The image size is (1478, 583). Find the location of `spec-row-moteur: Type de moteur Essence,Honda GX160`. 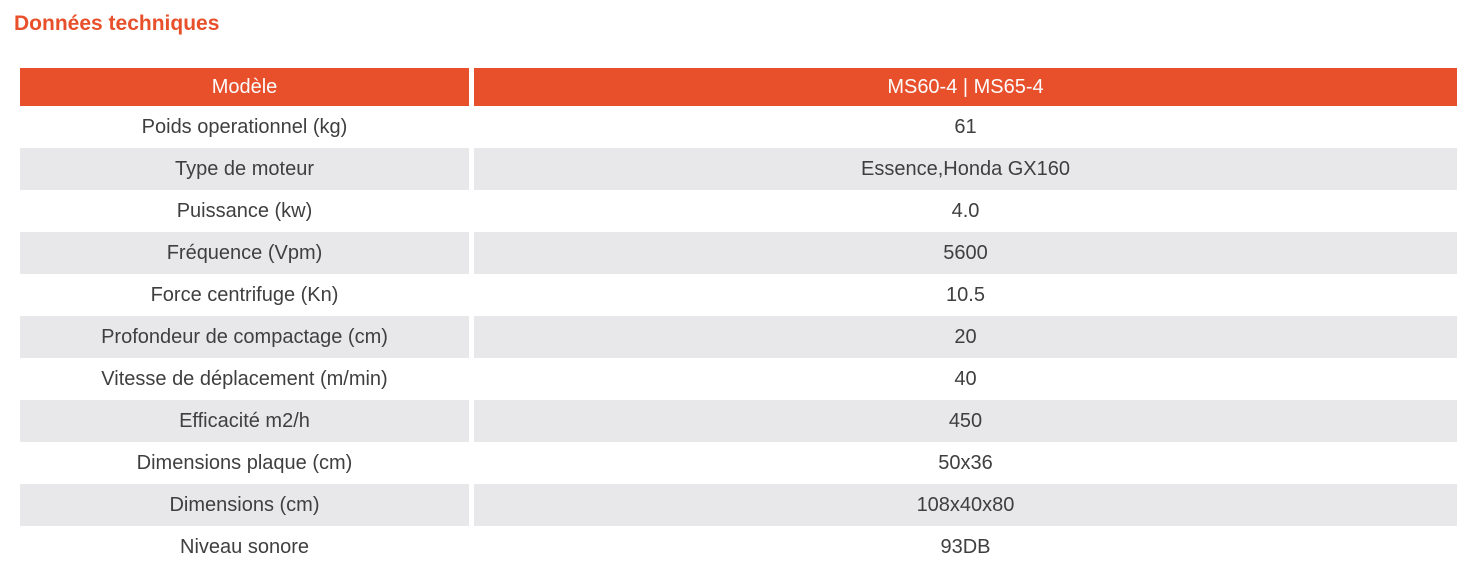

spec-row-moteur: Type de moteur Essence,Honda GX160 is located at coordinates (738, 169).